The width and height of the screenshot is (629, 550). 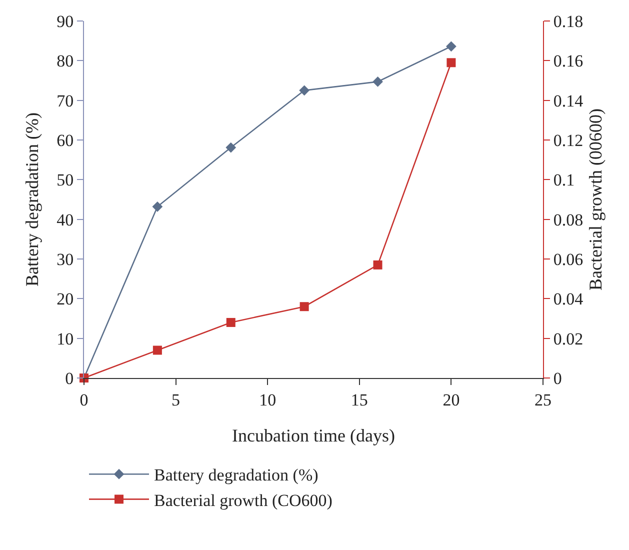 I want to click on y2-tick-label: 0.02, so click(x=568, y=338).